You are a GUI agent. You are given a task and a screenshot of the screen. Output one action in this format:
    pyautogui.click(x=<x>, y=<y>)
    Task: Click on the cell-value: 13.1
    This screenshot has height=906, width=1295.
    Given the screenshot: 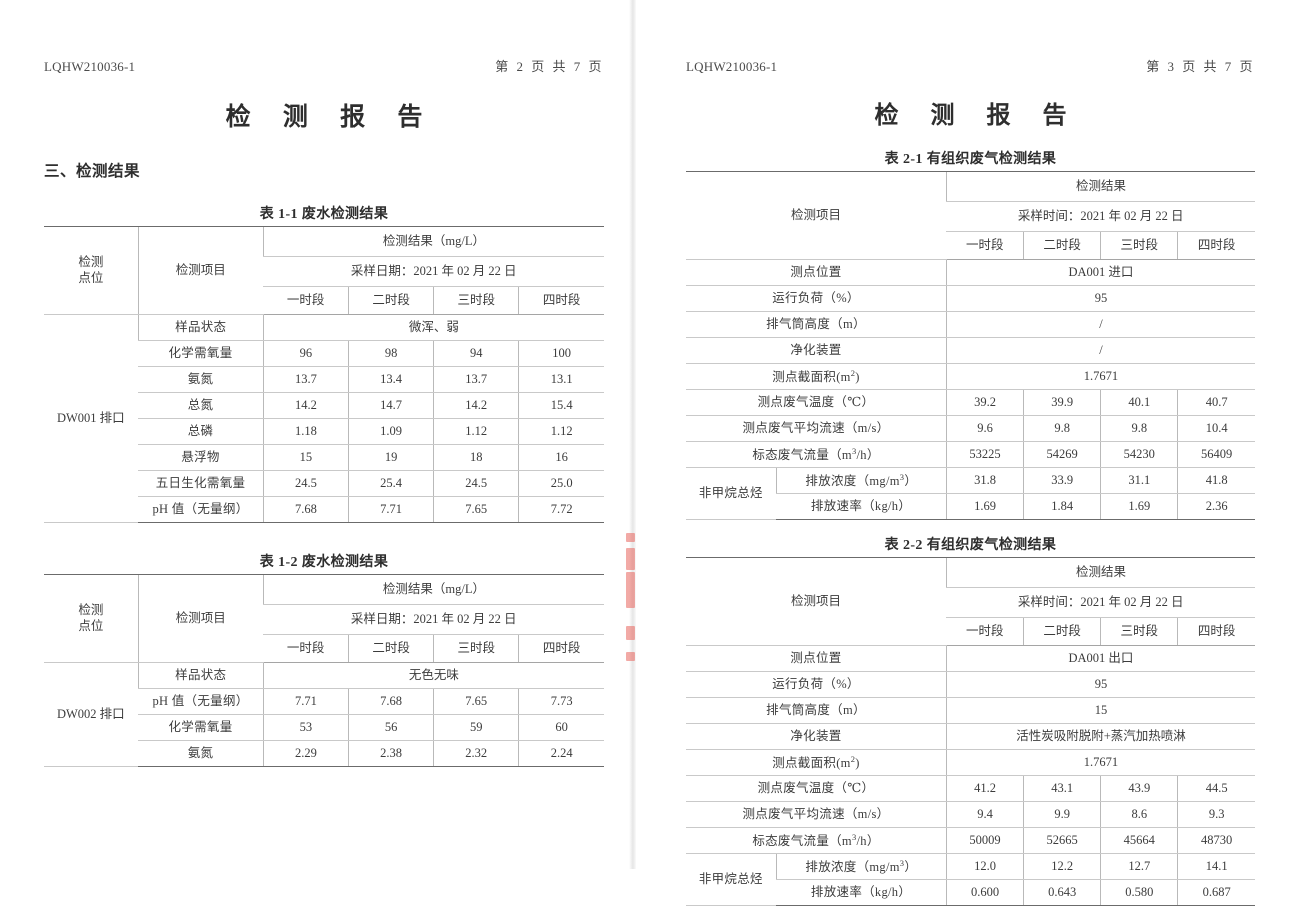 What is the action you would take?
    pyautogui.click(x=561, y=379)
    